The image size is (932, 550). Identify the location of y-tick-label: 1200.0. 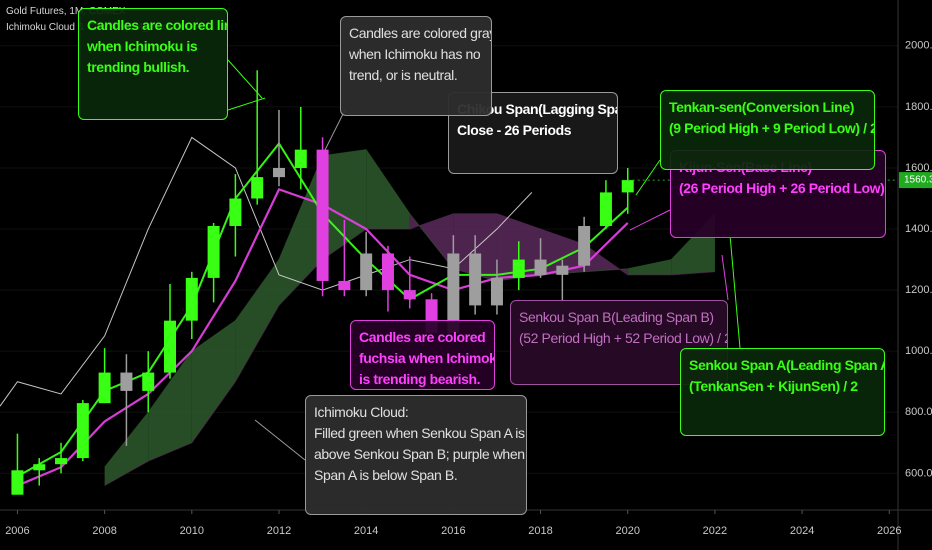
(918, 290).